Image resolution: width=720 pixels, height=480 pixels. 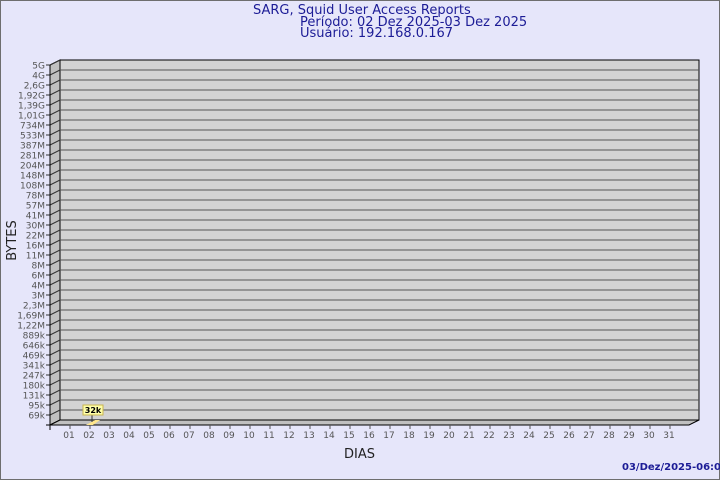 I want to click on x-tick-label: 29, so click(x=629, y=436).